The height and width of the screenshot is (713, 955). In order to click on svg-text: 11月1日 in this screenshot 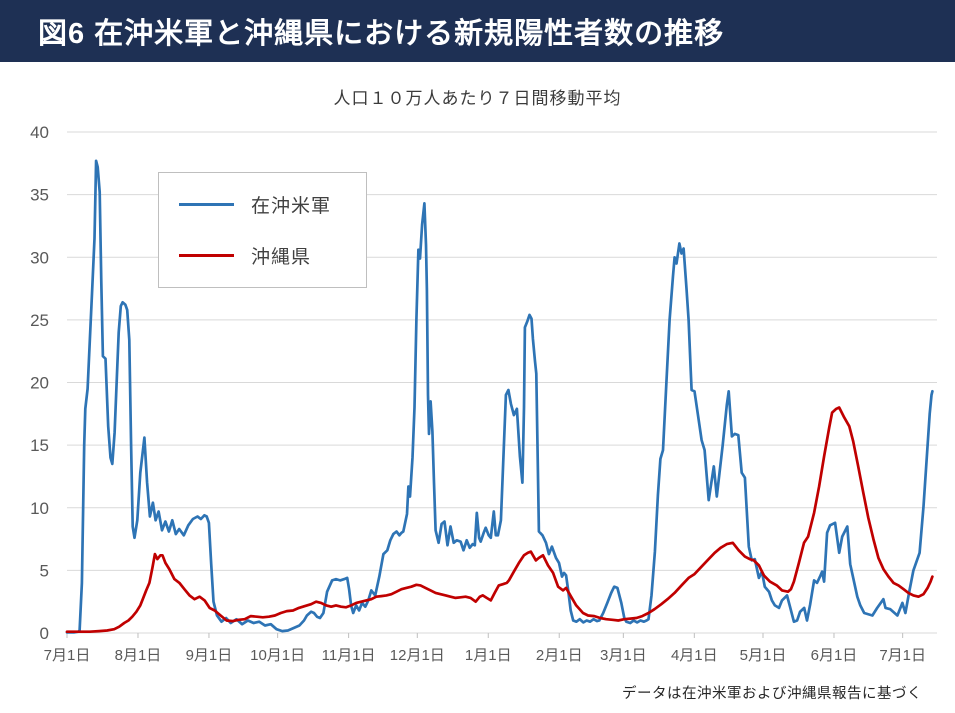, I will do `click(349, 655)`.